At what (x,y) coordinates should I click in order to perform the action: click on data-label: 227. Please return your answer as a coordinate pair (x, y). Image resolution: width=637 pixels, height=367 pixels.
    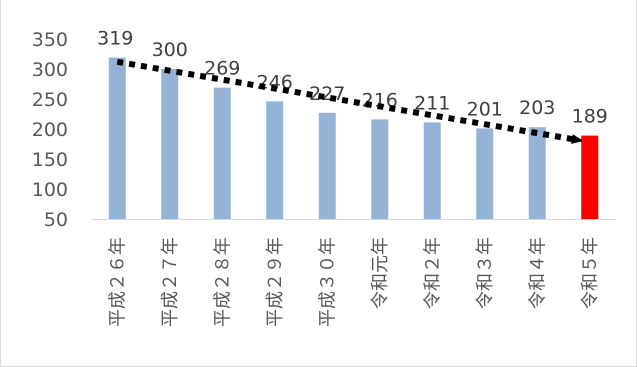
    Looking at the image, I should click on (327, 94).